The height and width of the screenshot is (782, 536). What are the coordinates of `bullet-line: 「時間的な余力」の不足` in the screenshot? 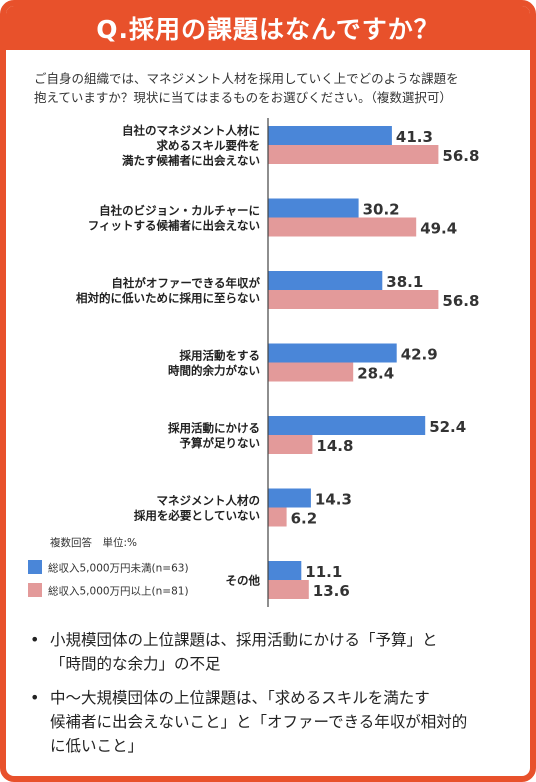 It's located at (135, 664).